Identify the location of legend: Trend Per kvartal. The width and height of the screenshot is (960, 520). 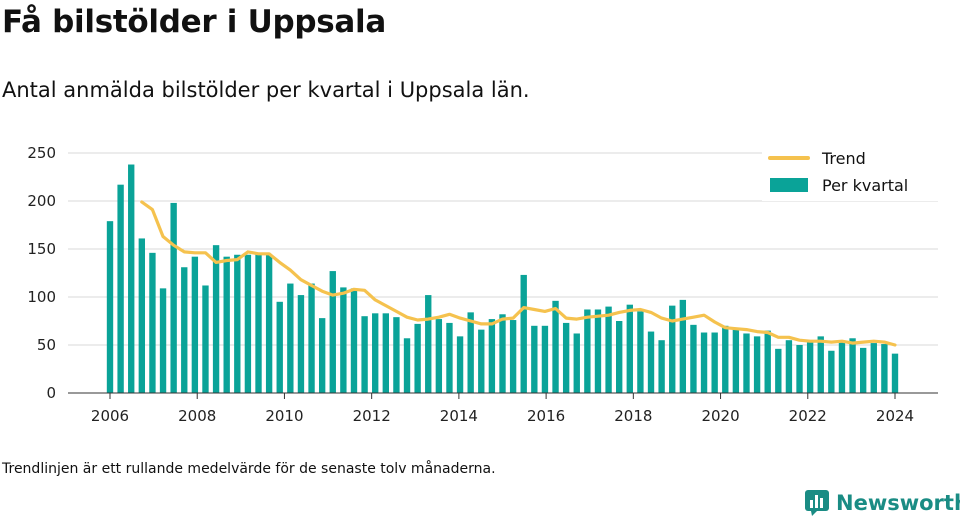
(850, 173).